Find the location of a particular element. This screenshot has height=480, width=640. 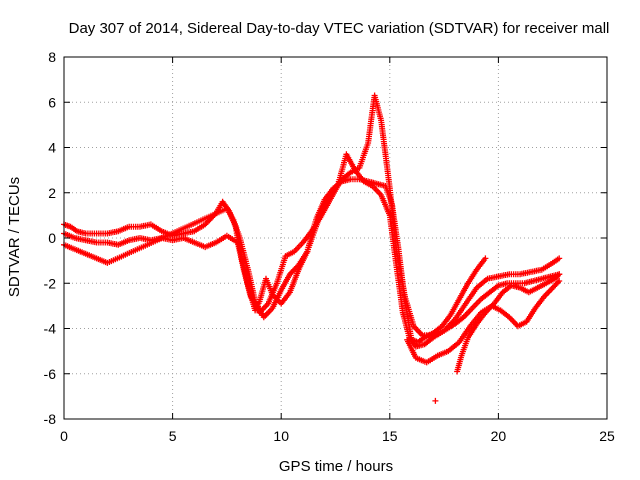

y-axis-label: SDTVAR / TECUs is located at coordinates (14, 237).